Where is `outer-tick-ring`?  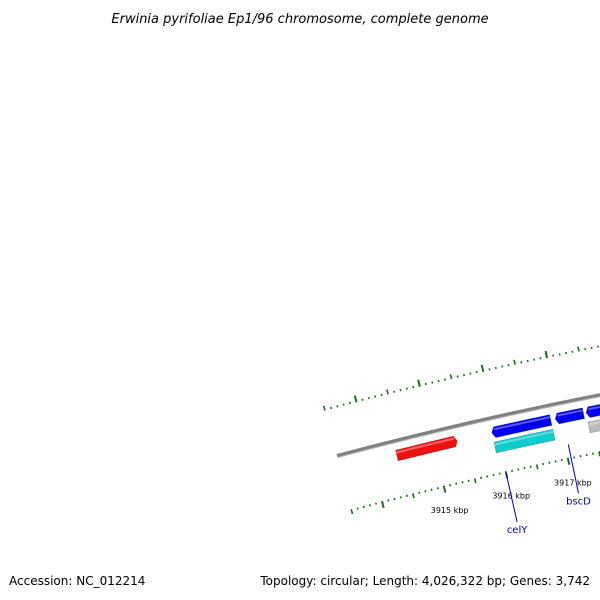 outer-tick-ring is located at coordinates (460, 378).